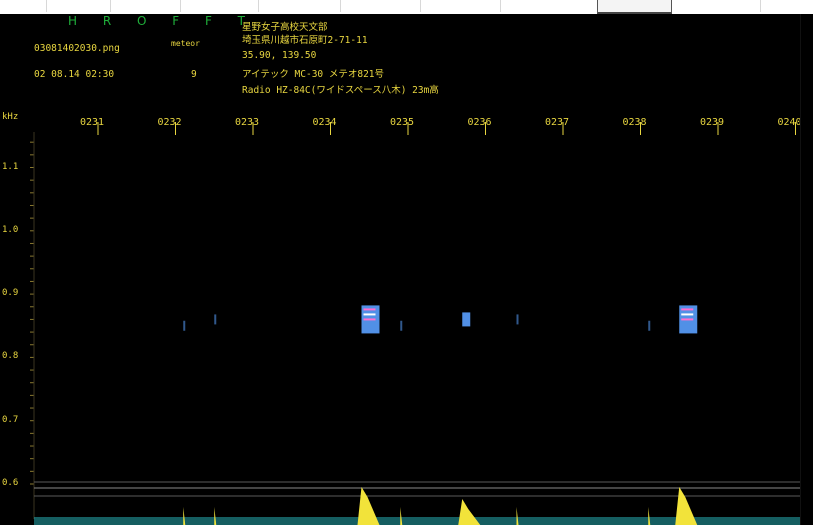 This screenshot has width=813, height=525. I want to click on x-tick-label: 0238, so click(634, 122).